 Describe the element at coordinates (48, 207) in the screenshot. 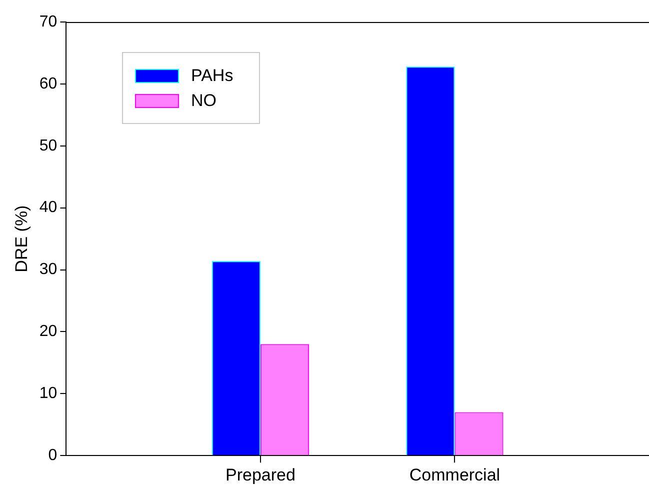

I see `y-tick-label: 40` at that location.